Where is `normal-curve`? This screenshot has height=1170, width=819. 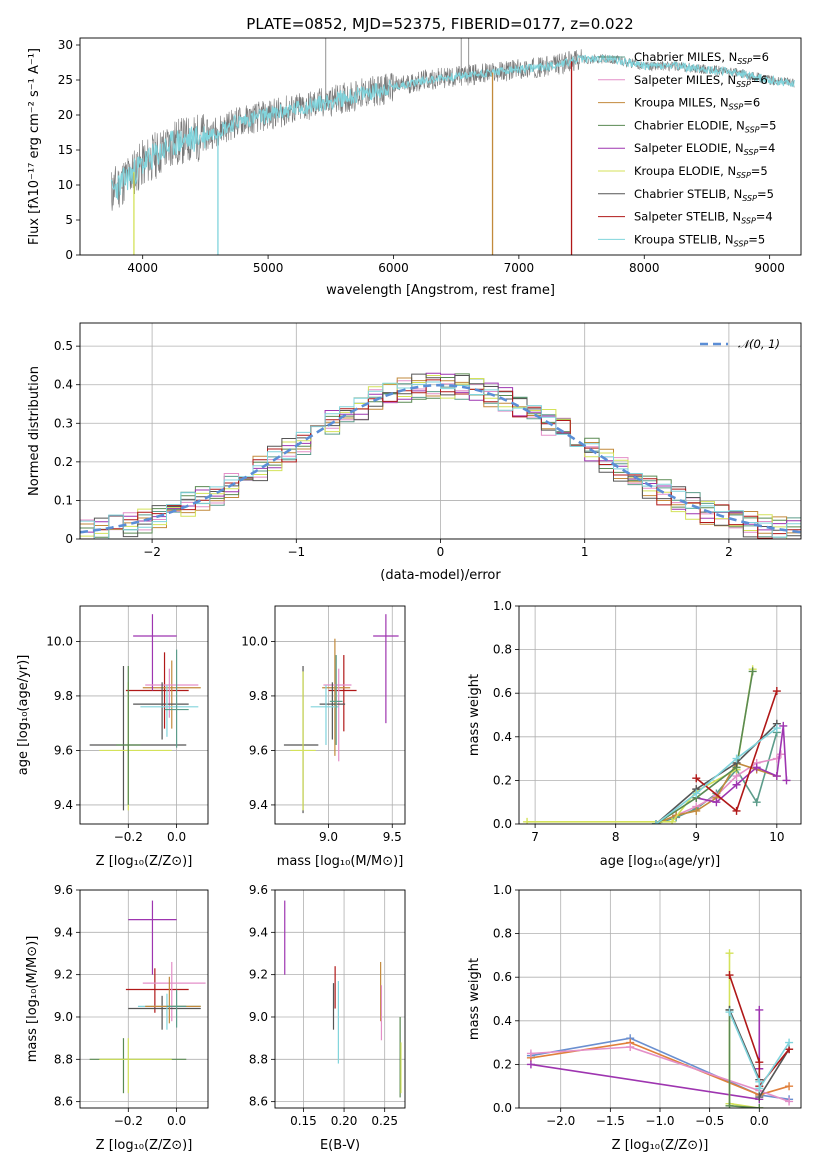
normal-curve is located at coordinates (440, 458).